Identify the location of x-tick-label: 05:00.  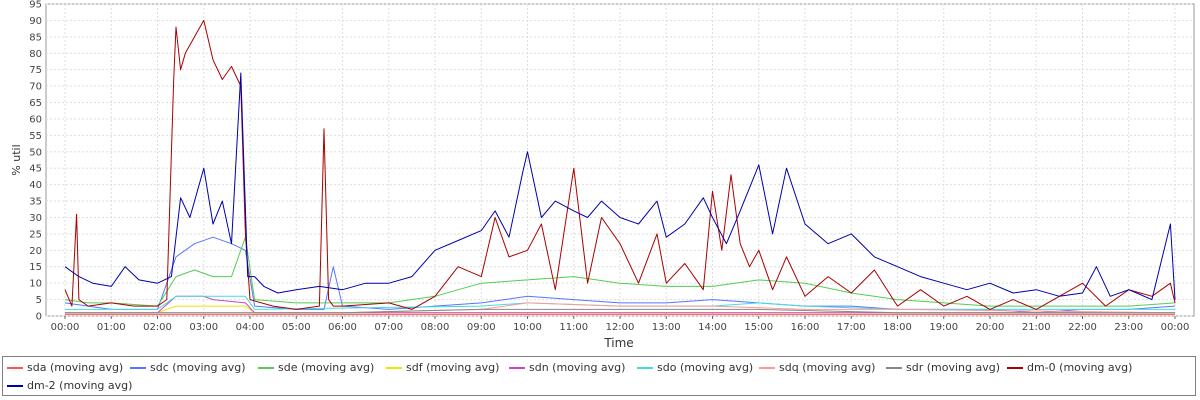
(296, 327).